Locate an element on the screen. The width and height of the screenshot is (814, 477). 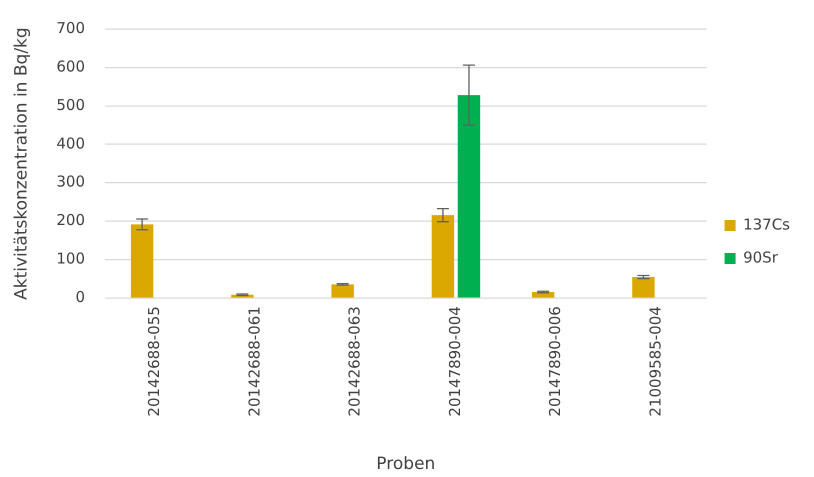
y-tick-label: 600 is located at coordinates (71, 66).